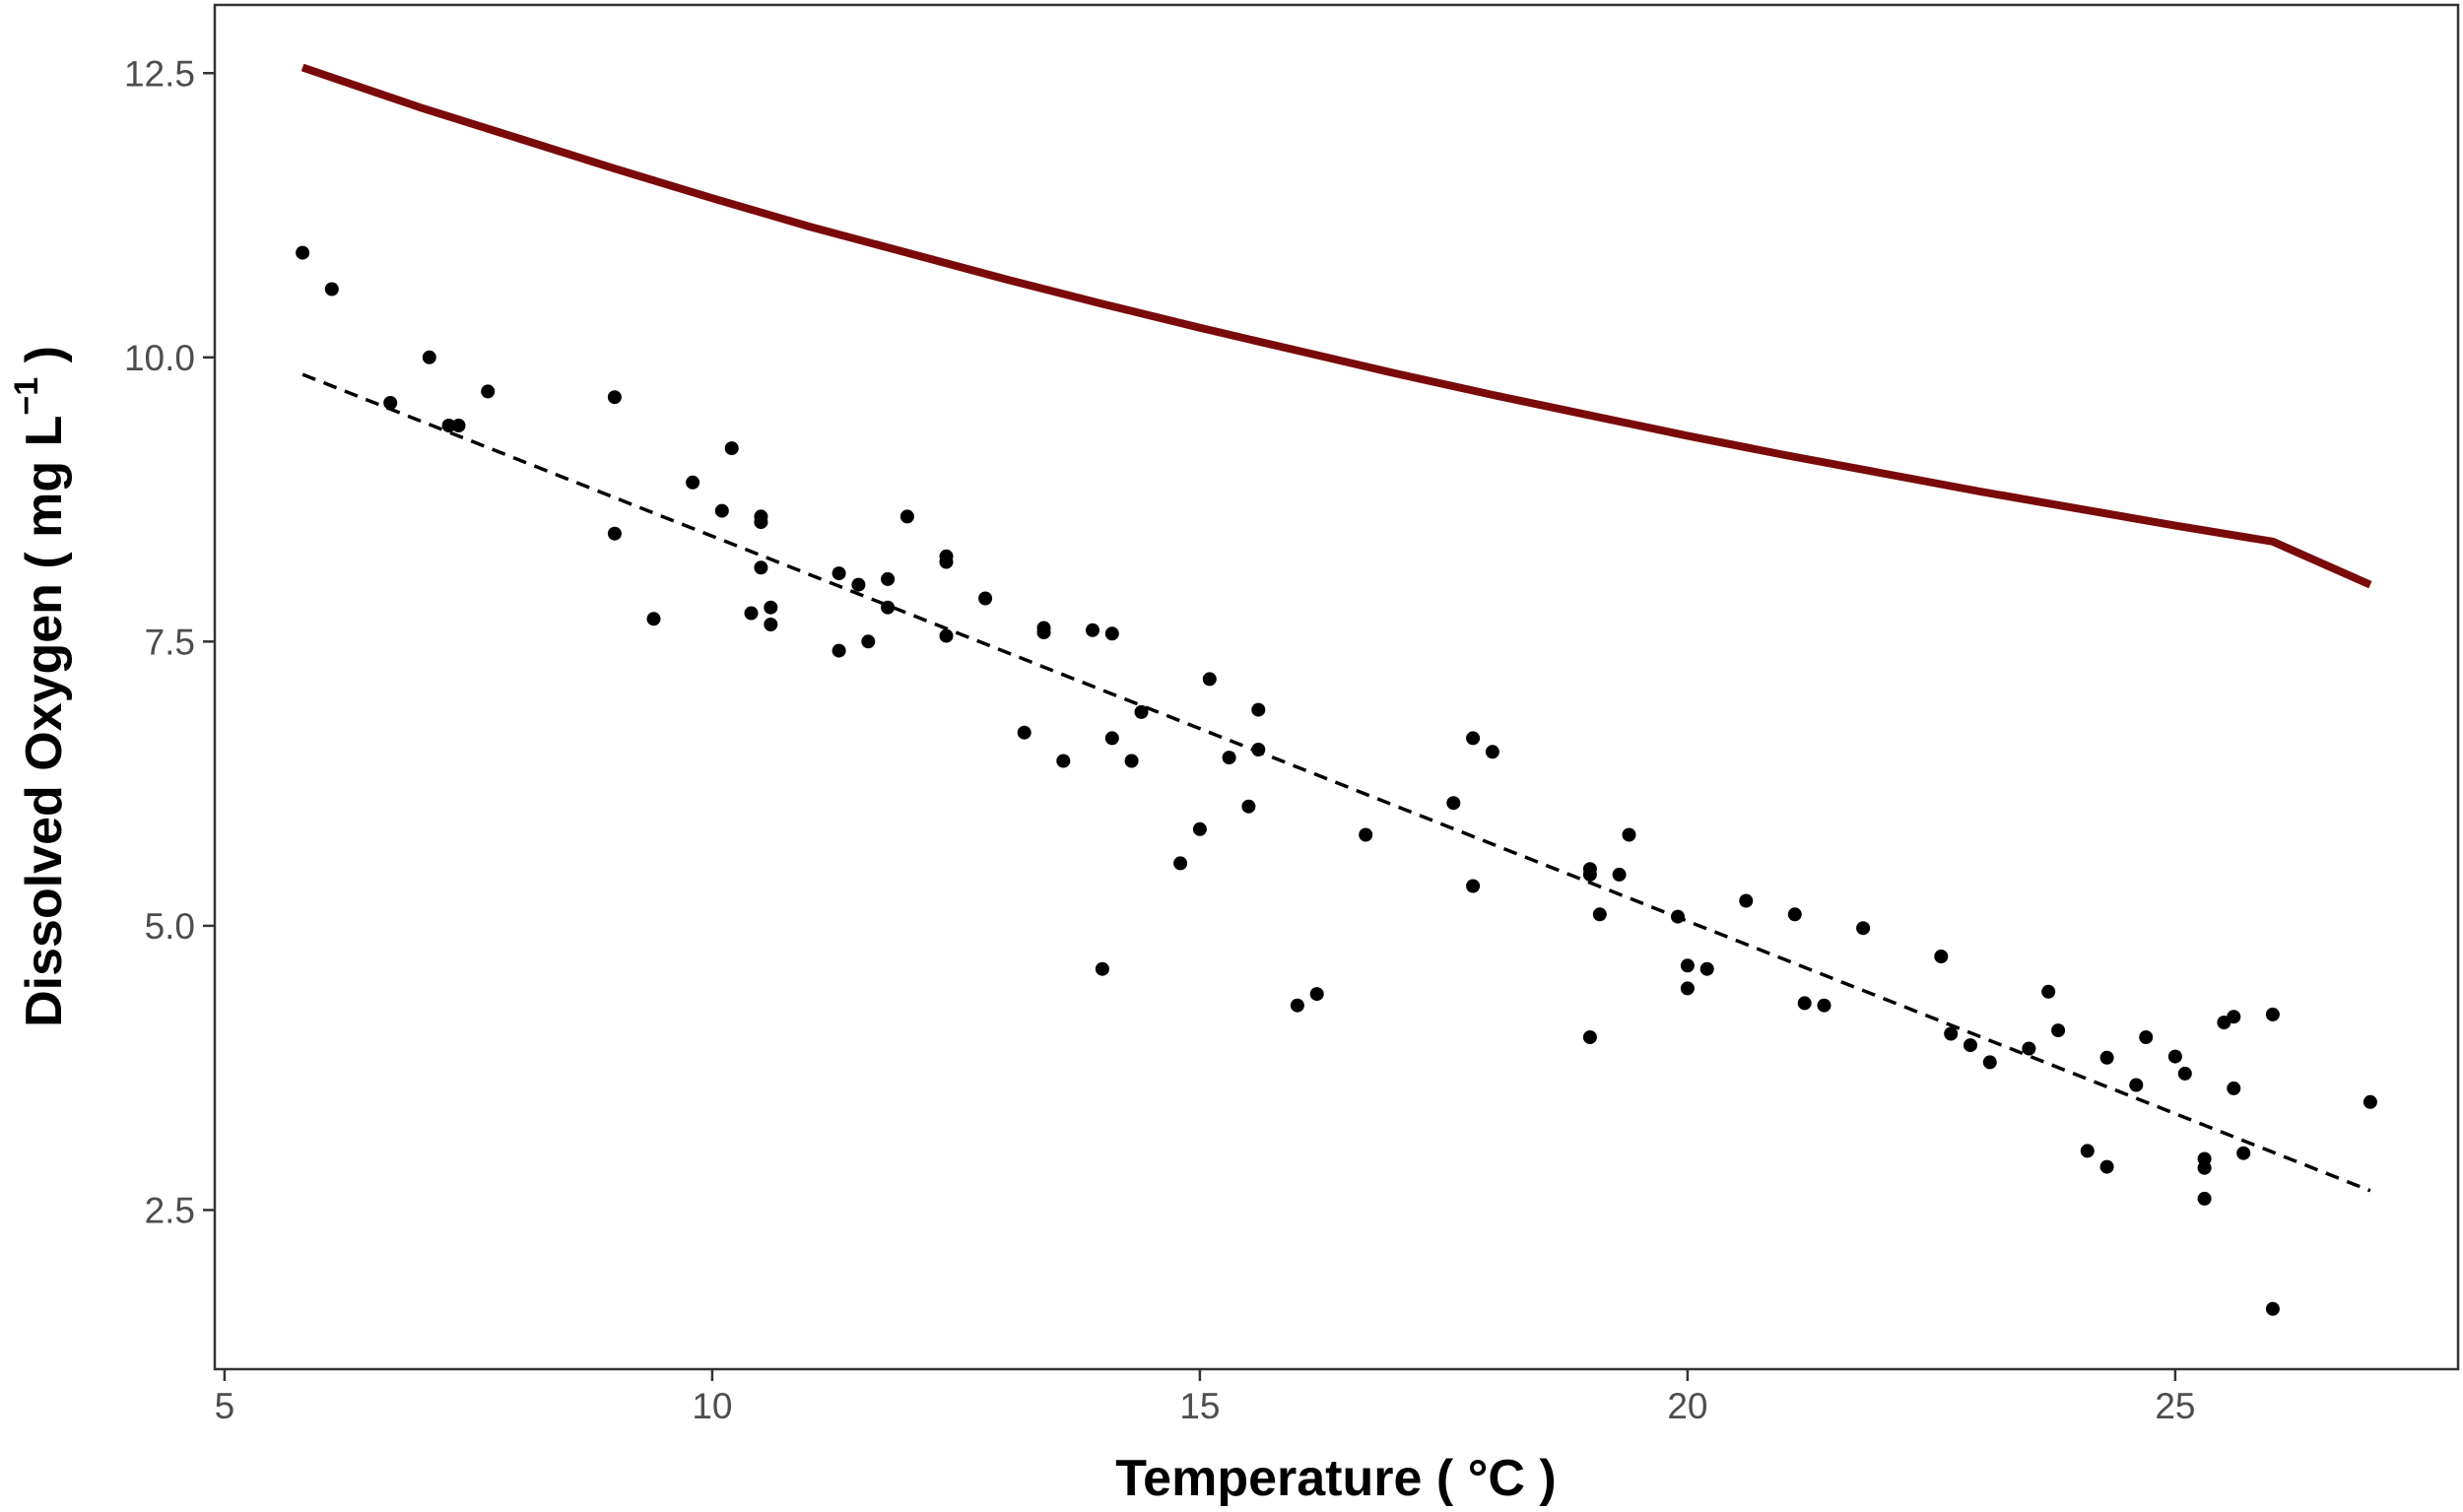 Image resolution: width=2463 pixels, height=1512 pixels. Describe the element at coordinates (170, 642) in the screenshot. I see `y-tick-label: 7.5` at that location.